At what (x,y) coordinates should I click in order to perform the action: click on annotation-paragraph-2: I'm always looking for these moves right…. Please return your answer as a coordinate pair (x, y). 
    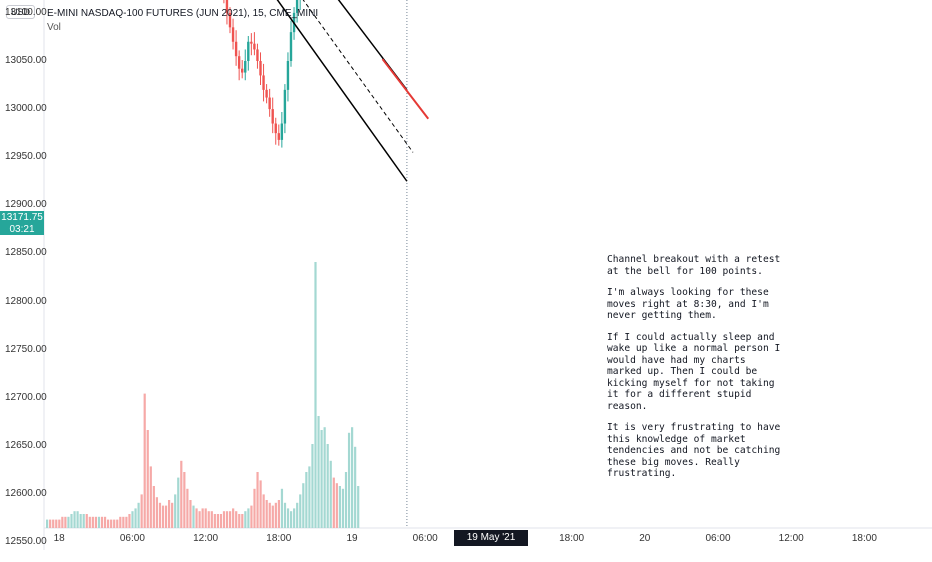
    Looking at the image, I should click on (688, 304).